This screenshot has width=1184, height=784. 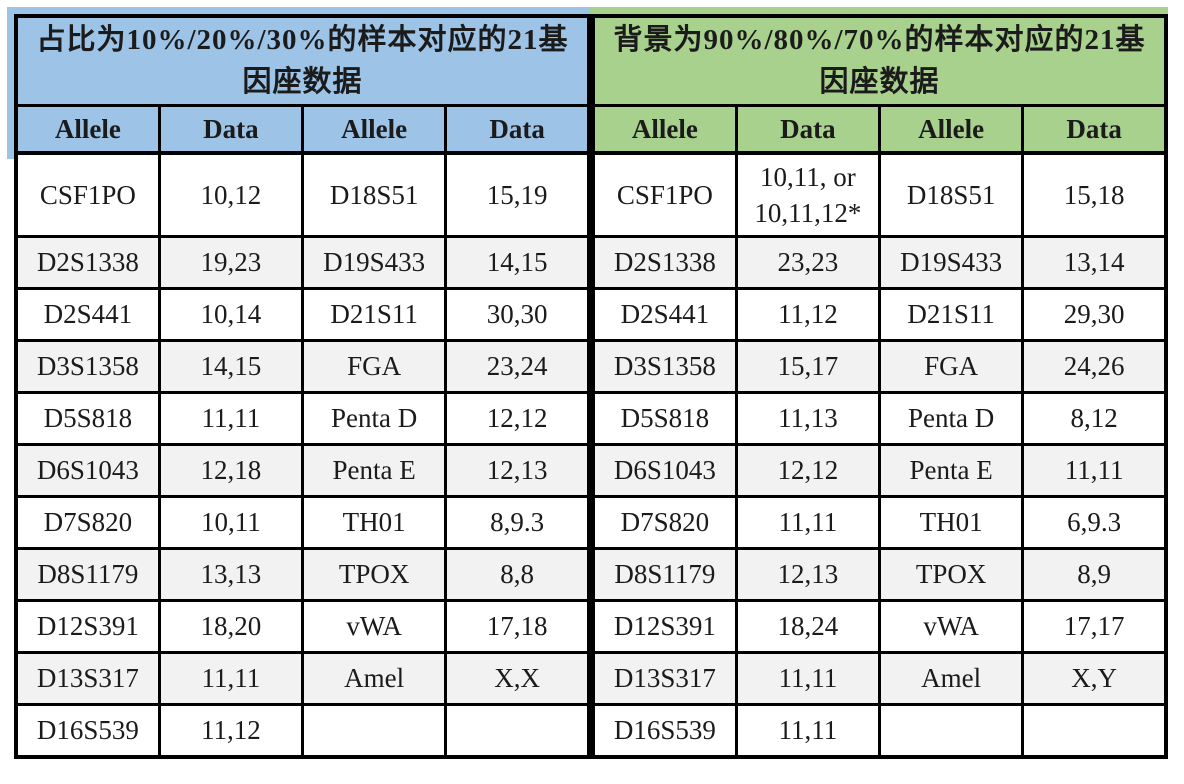 I want to click on table-row: D13S317 11,11 Amel X,X, so click(x=302, y=678).